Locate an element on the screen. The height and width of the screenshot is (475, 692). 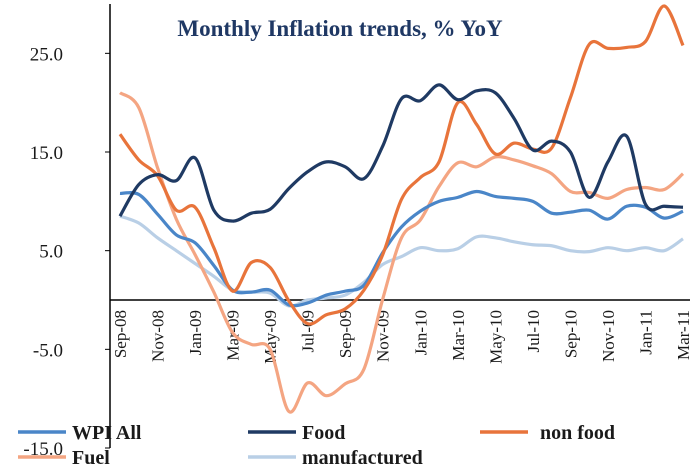
x-tick-label: Mar-10 is located at coordinates (458, 335).